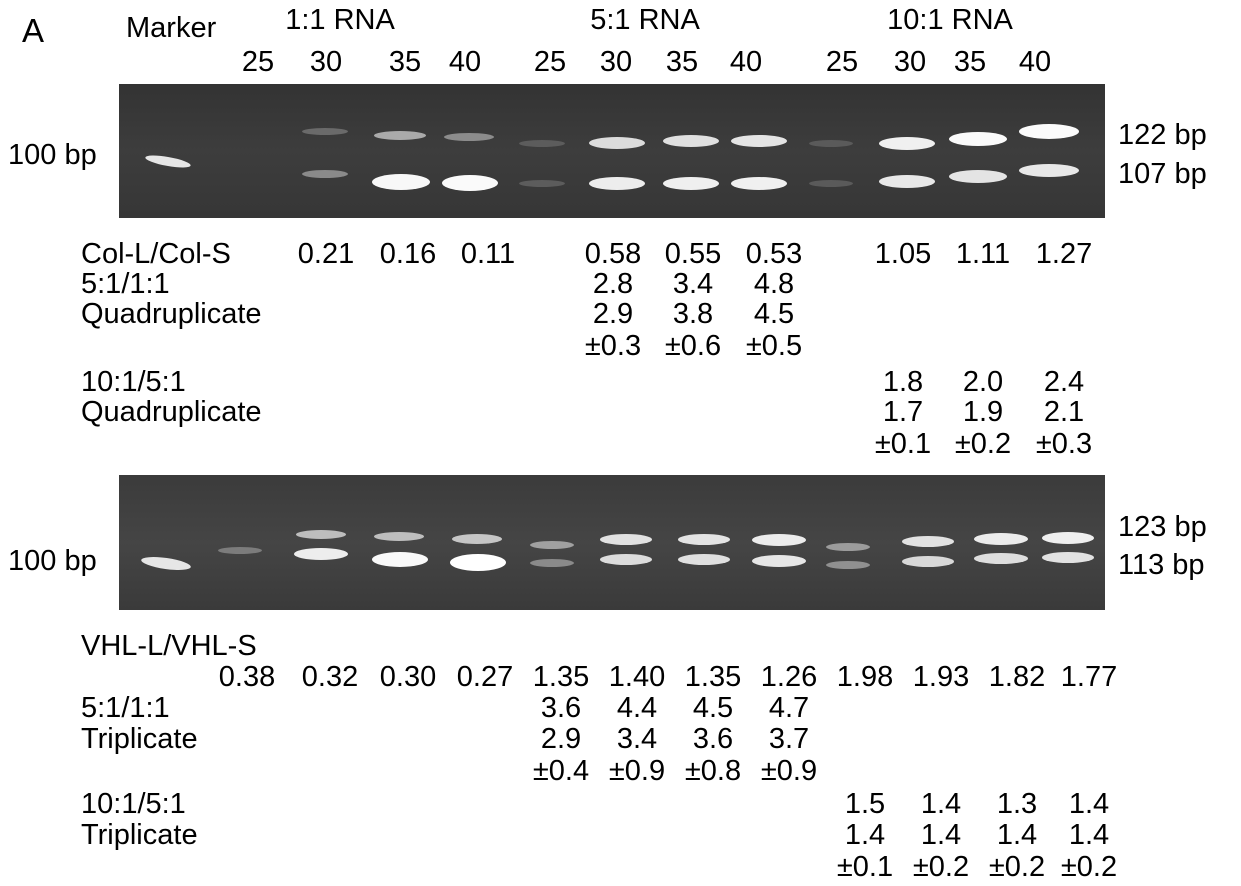  What do you see at coordinates (789, 739) in the screenshot?
I see `vhl-5to1-trip-value: 3.7` at bounding box center [789, 739].